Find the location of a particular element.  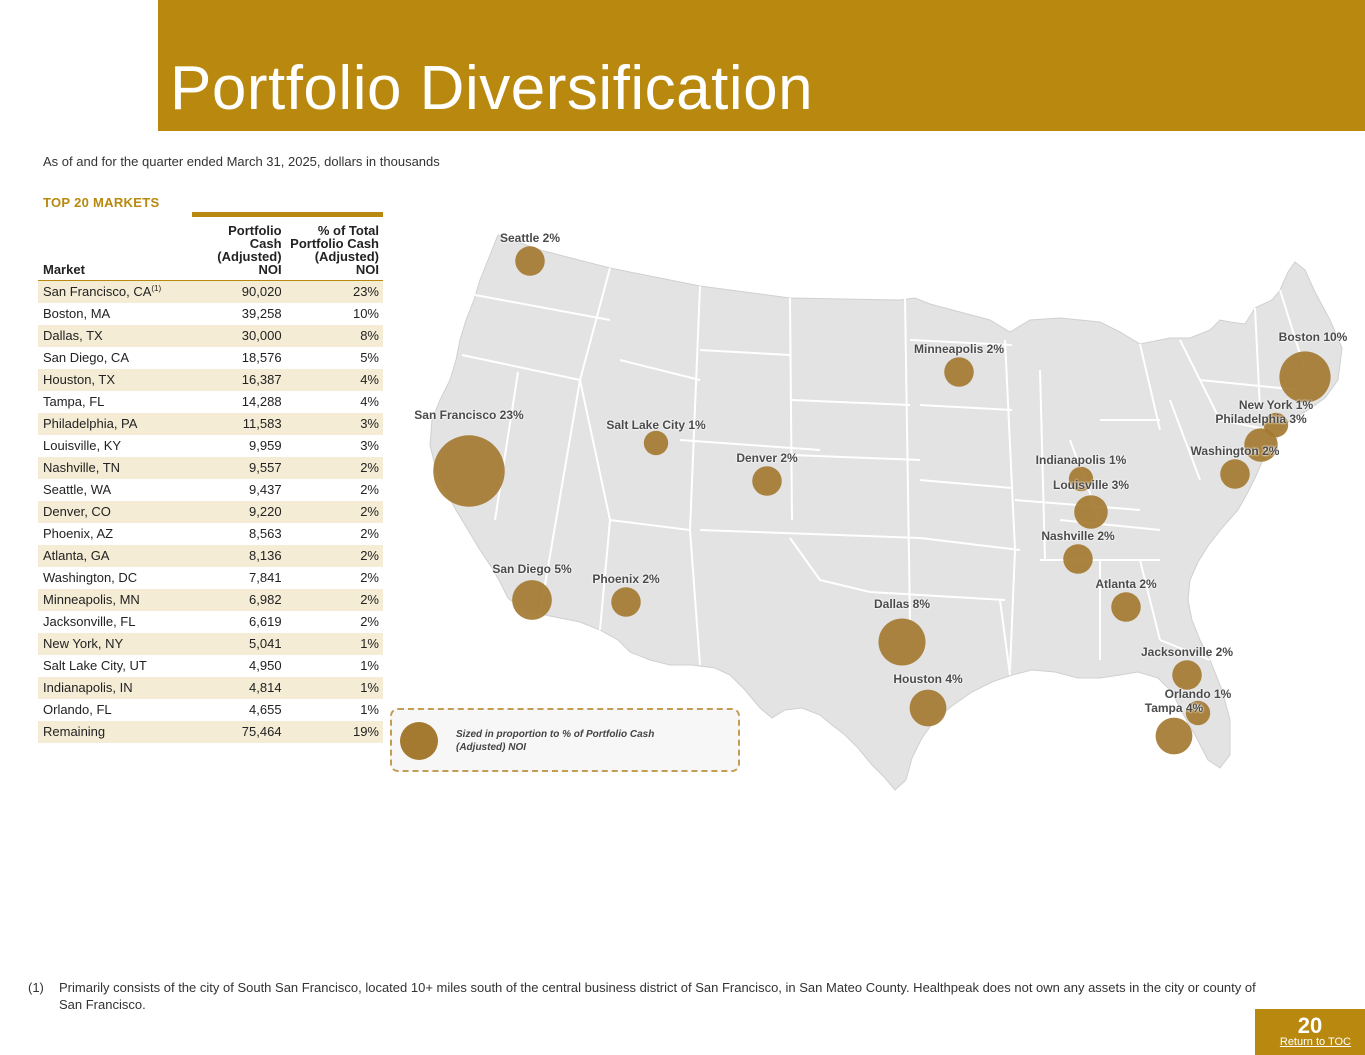

city-label: Philadelphia 3% is located at coordinates (1261, 419).